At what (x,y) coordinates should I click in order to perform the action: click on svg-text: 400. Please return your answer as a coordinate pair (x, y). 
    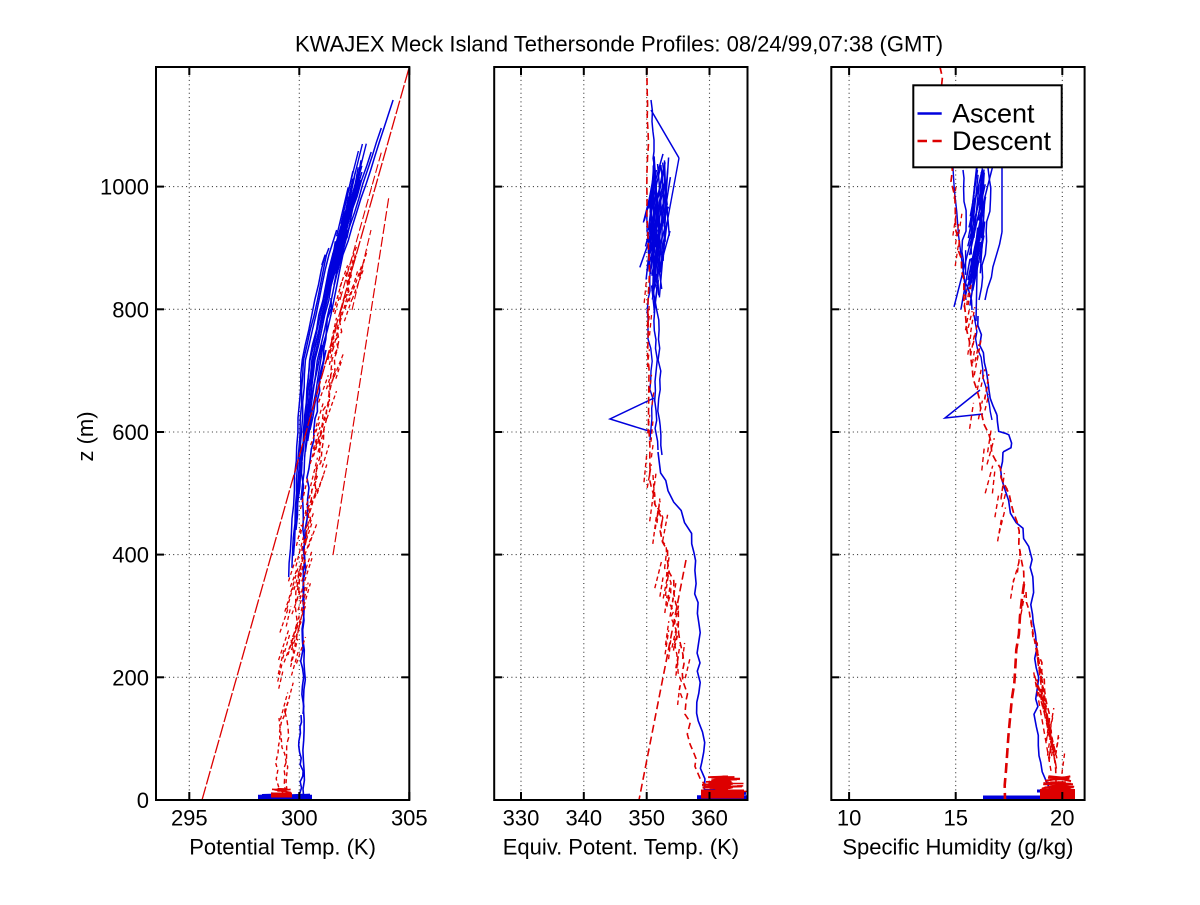
    Looking at the image, I should click on (130, 555).